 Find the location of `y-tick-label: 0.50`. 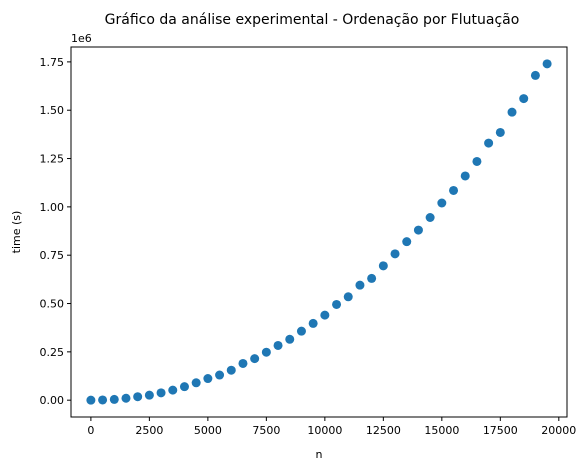

y-tick-label: 0.50 is located at coordinates (52, 304).